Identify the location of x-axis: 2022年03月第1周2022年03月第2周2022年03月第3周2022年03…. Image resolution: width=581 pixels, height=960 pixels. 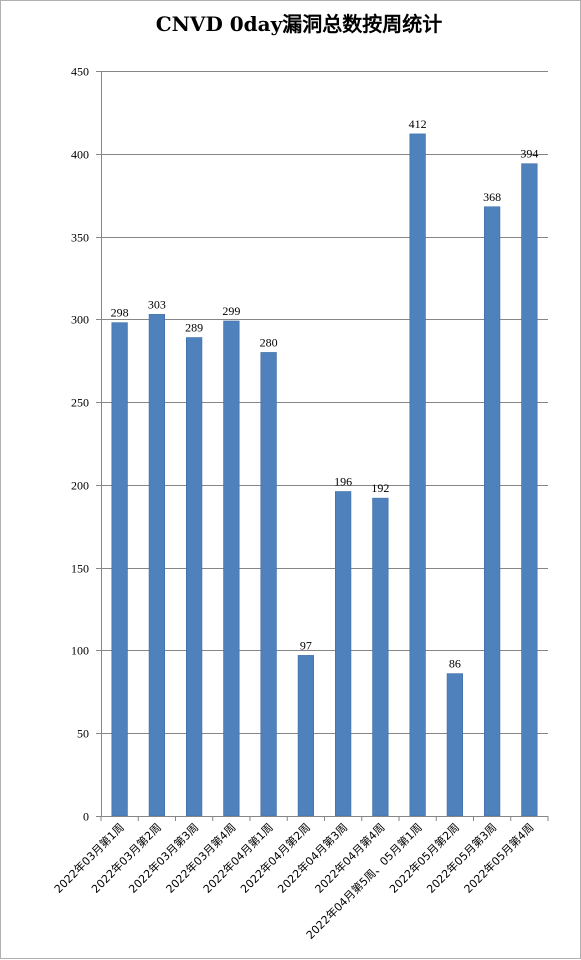
(300, 879).